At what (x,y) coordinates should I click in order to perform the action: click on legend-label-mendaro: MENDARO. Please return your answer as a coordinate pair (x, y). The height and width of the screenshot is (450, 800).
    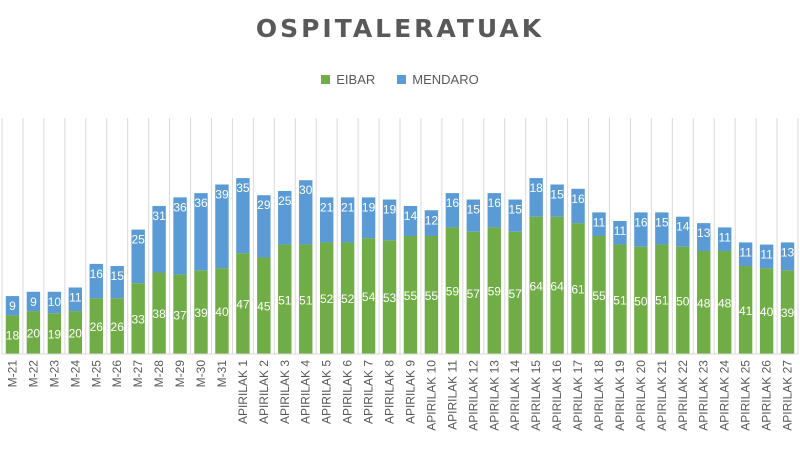
    Looking at the image, I should click on (445, 79).